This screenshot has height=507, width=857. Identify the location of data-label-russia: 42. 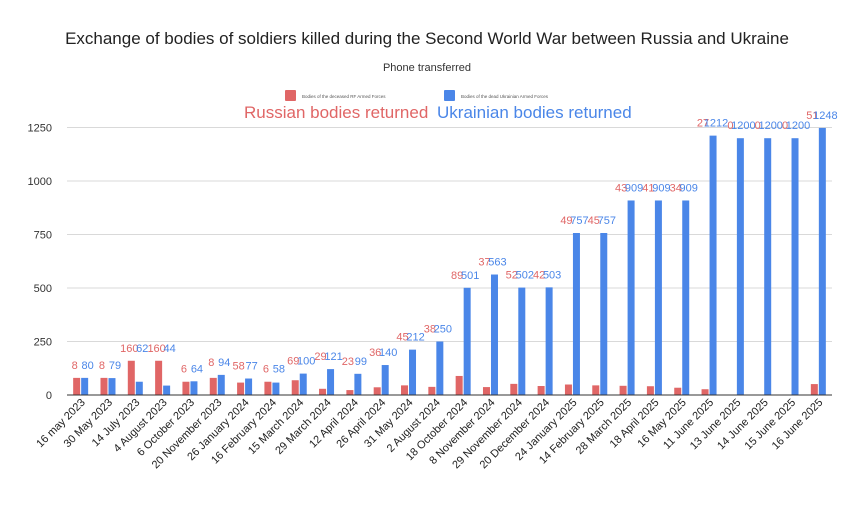
(539, 275).